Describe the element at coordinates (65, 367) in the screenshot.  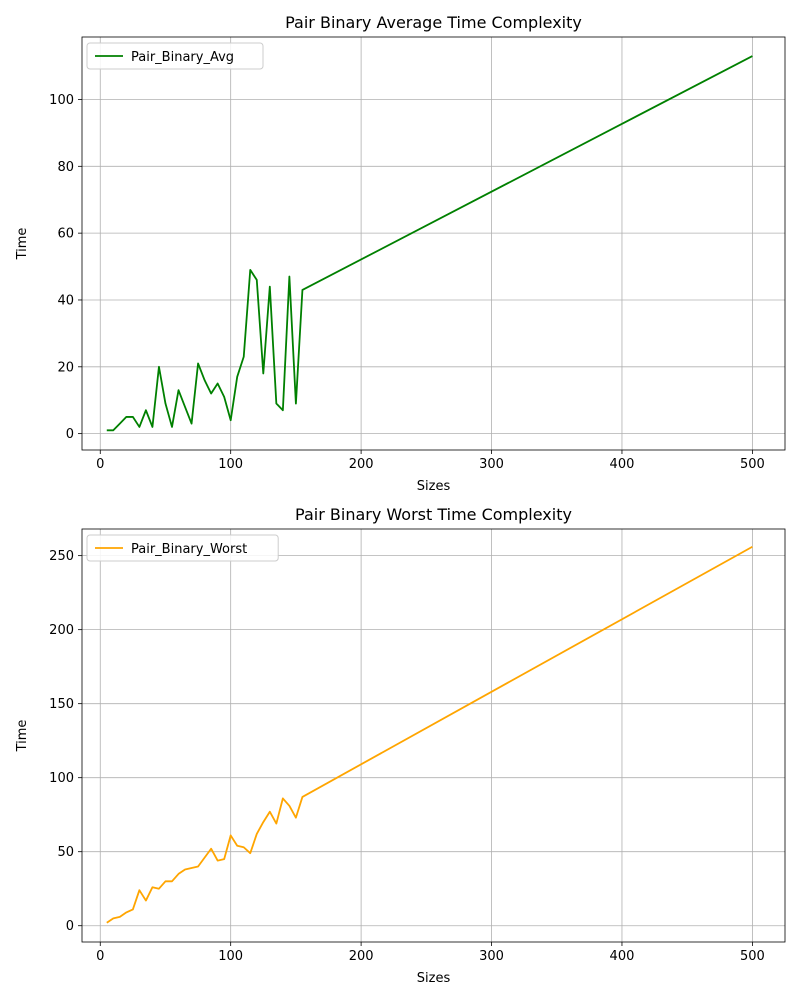
I see `y-tick-label: 20` at that location.